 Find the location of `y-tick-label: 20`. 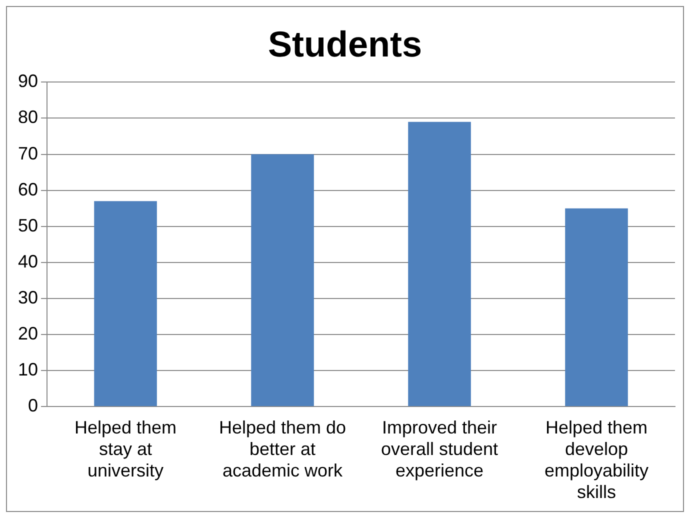

y-tick-label: 20 is located at coordinates (28, 333).